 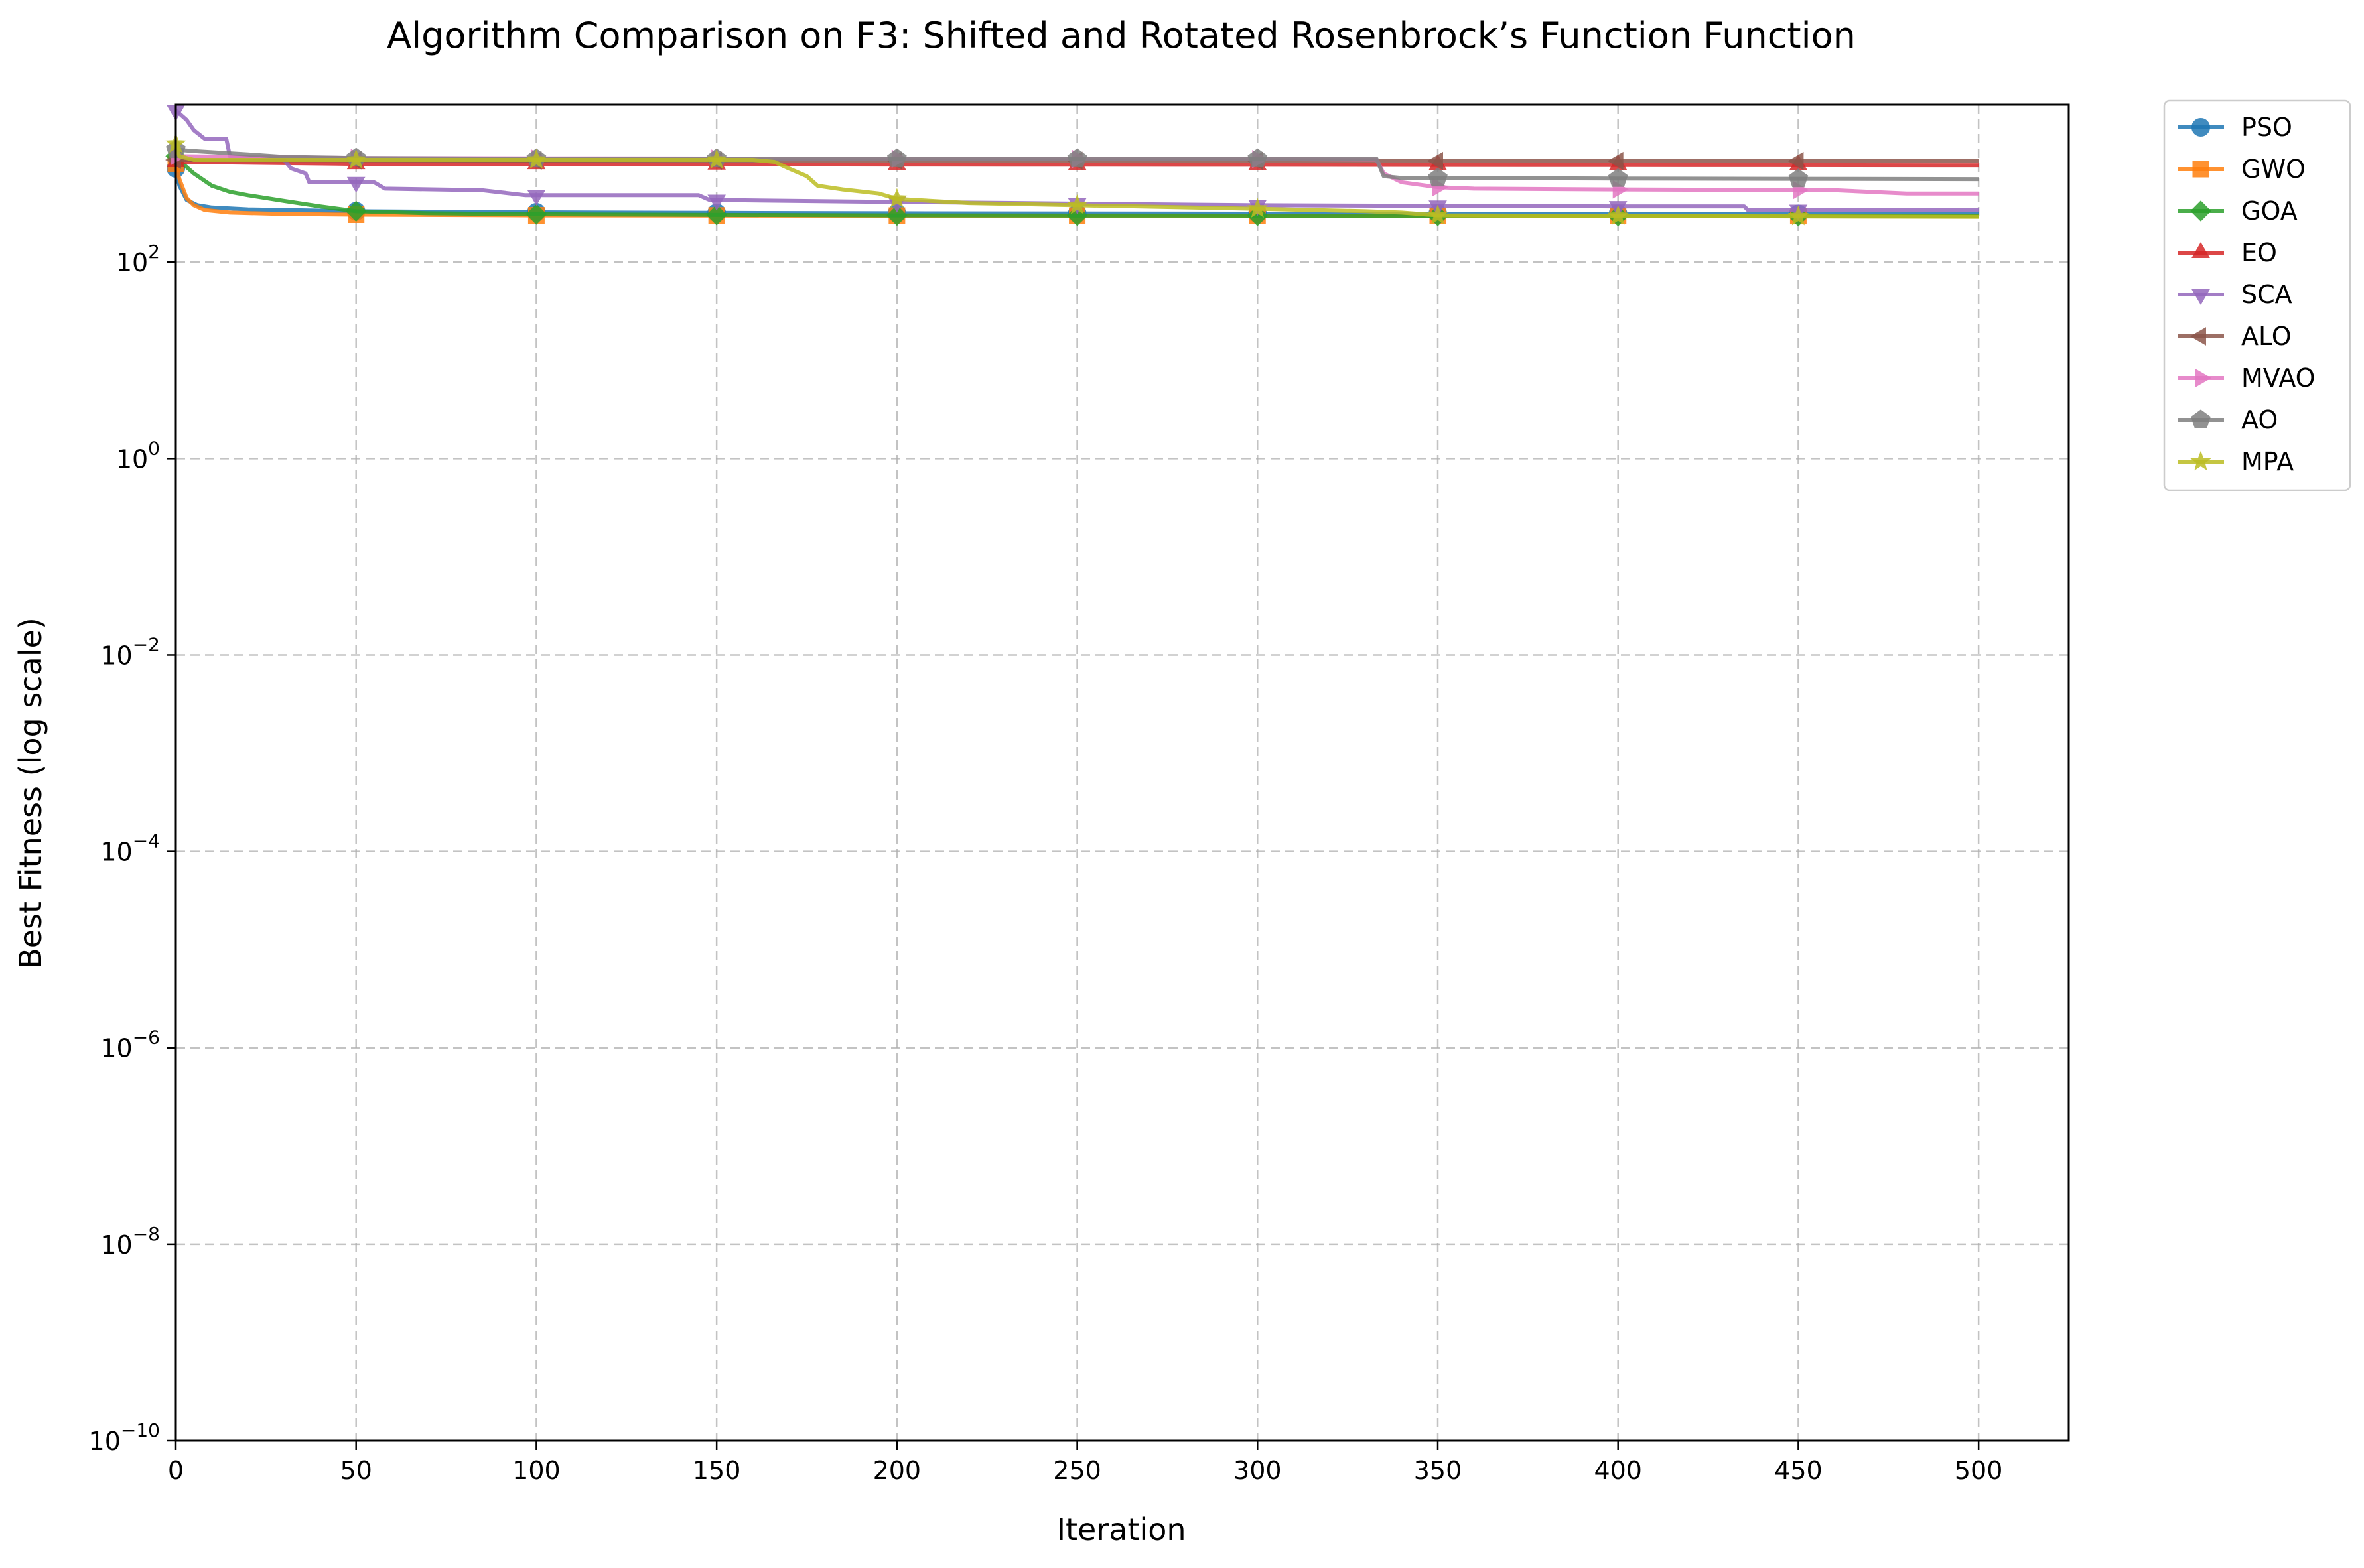 I want to click on legend-item-pso: PSO, so click(x=2235, y=127).